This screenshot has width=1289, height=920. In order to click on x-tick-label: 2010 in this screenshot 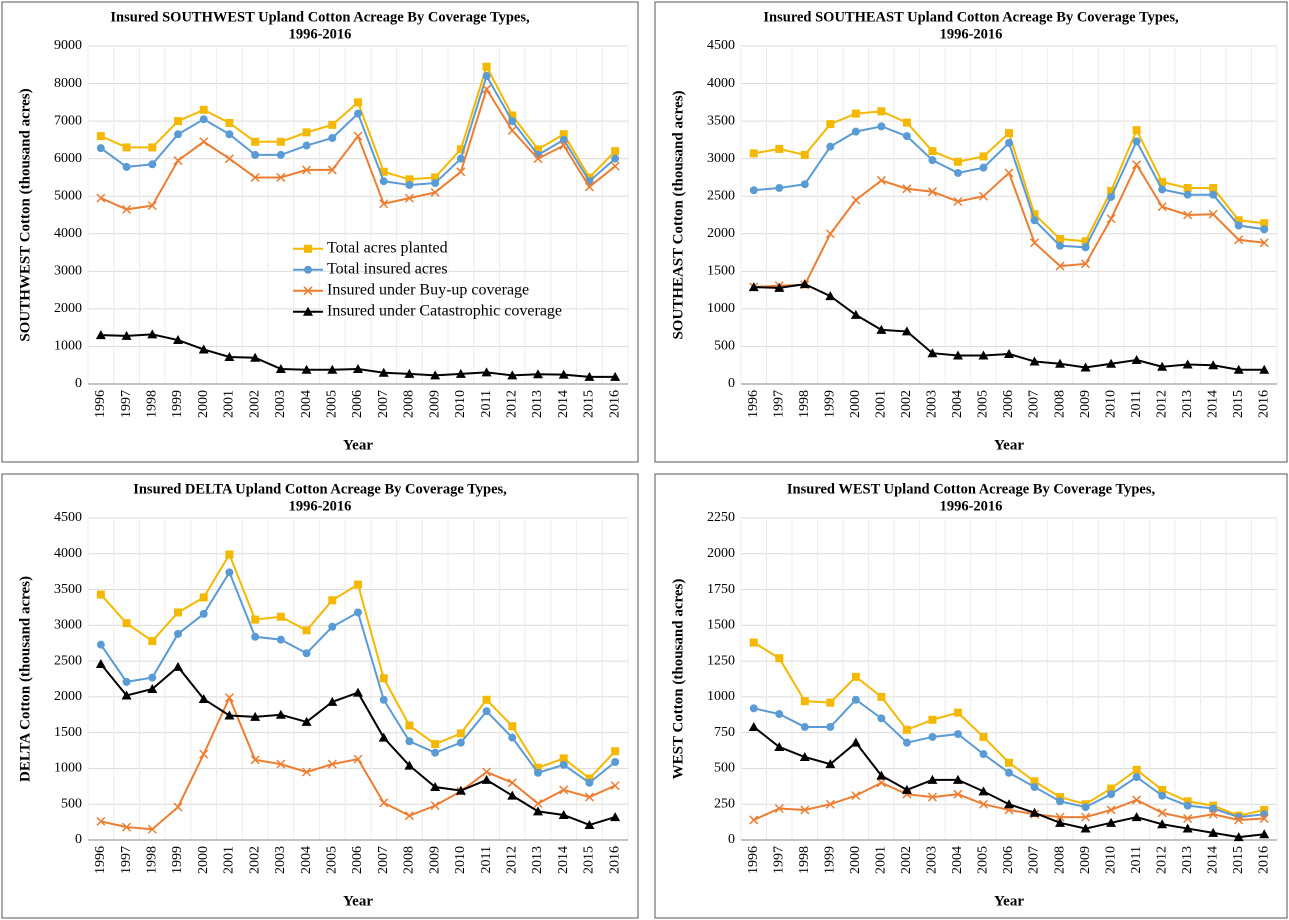, I will do `click(1110, 860)`.